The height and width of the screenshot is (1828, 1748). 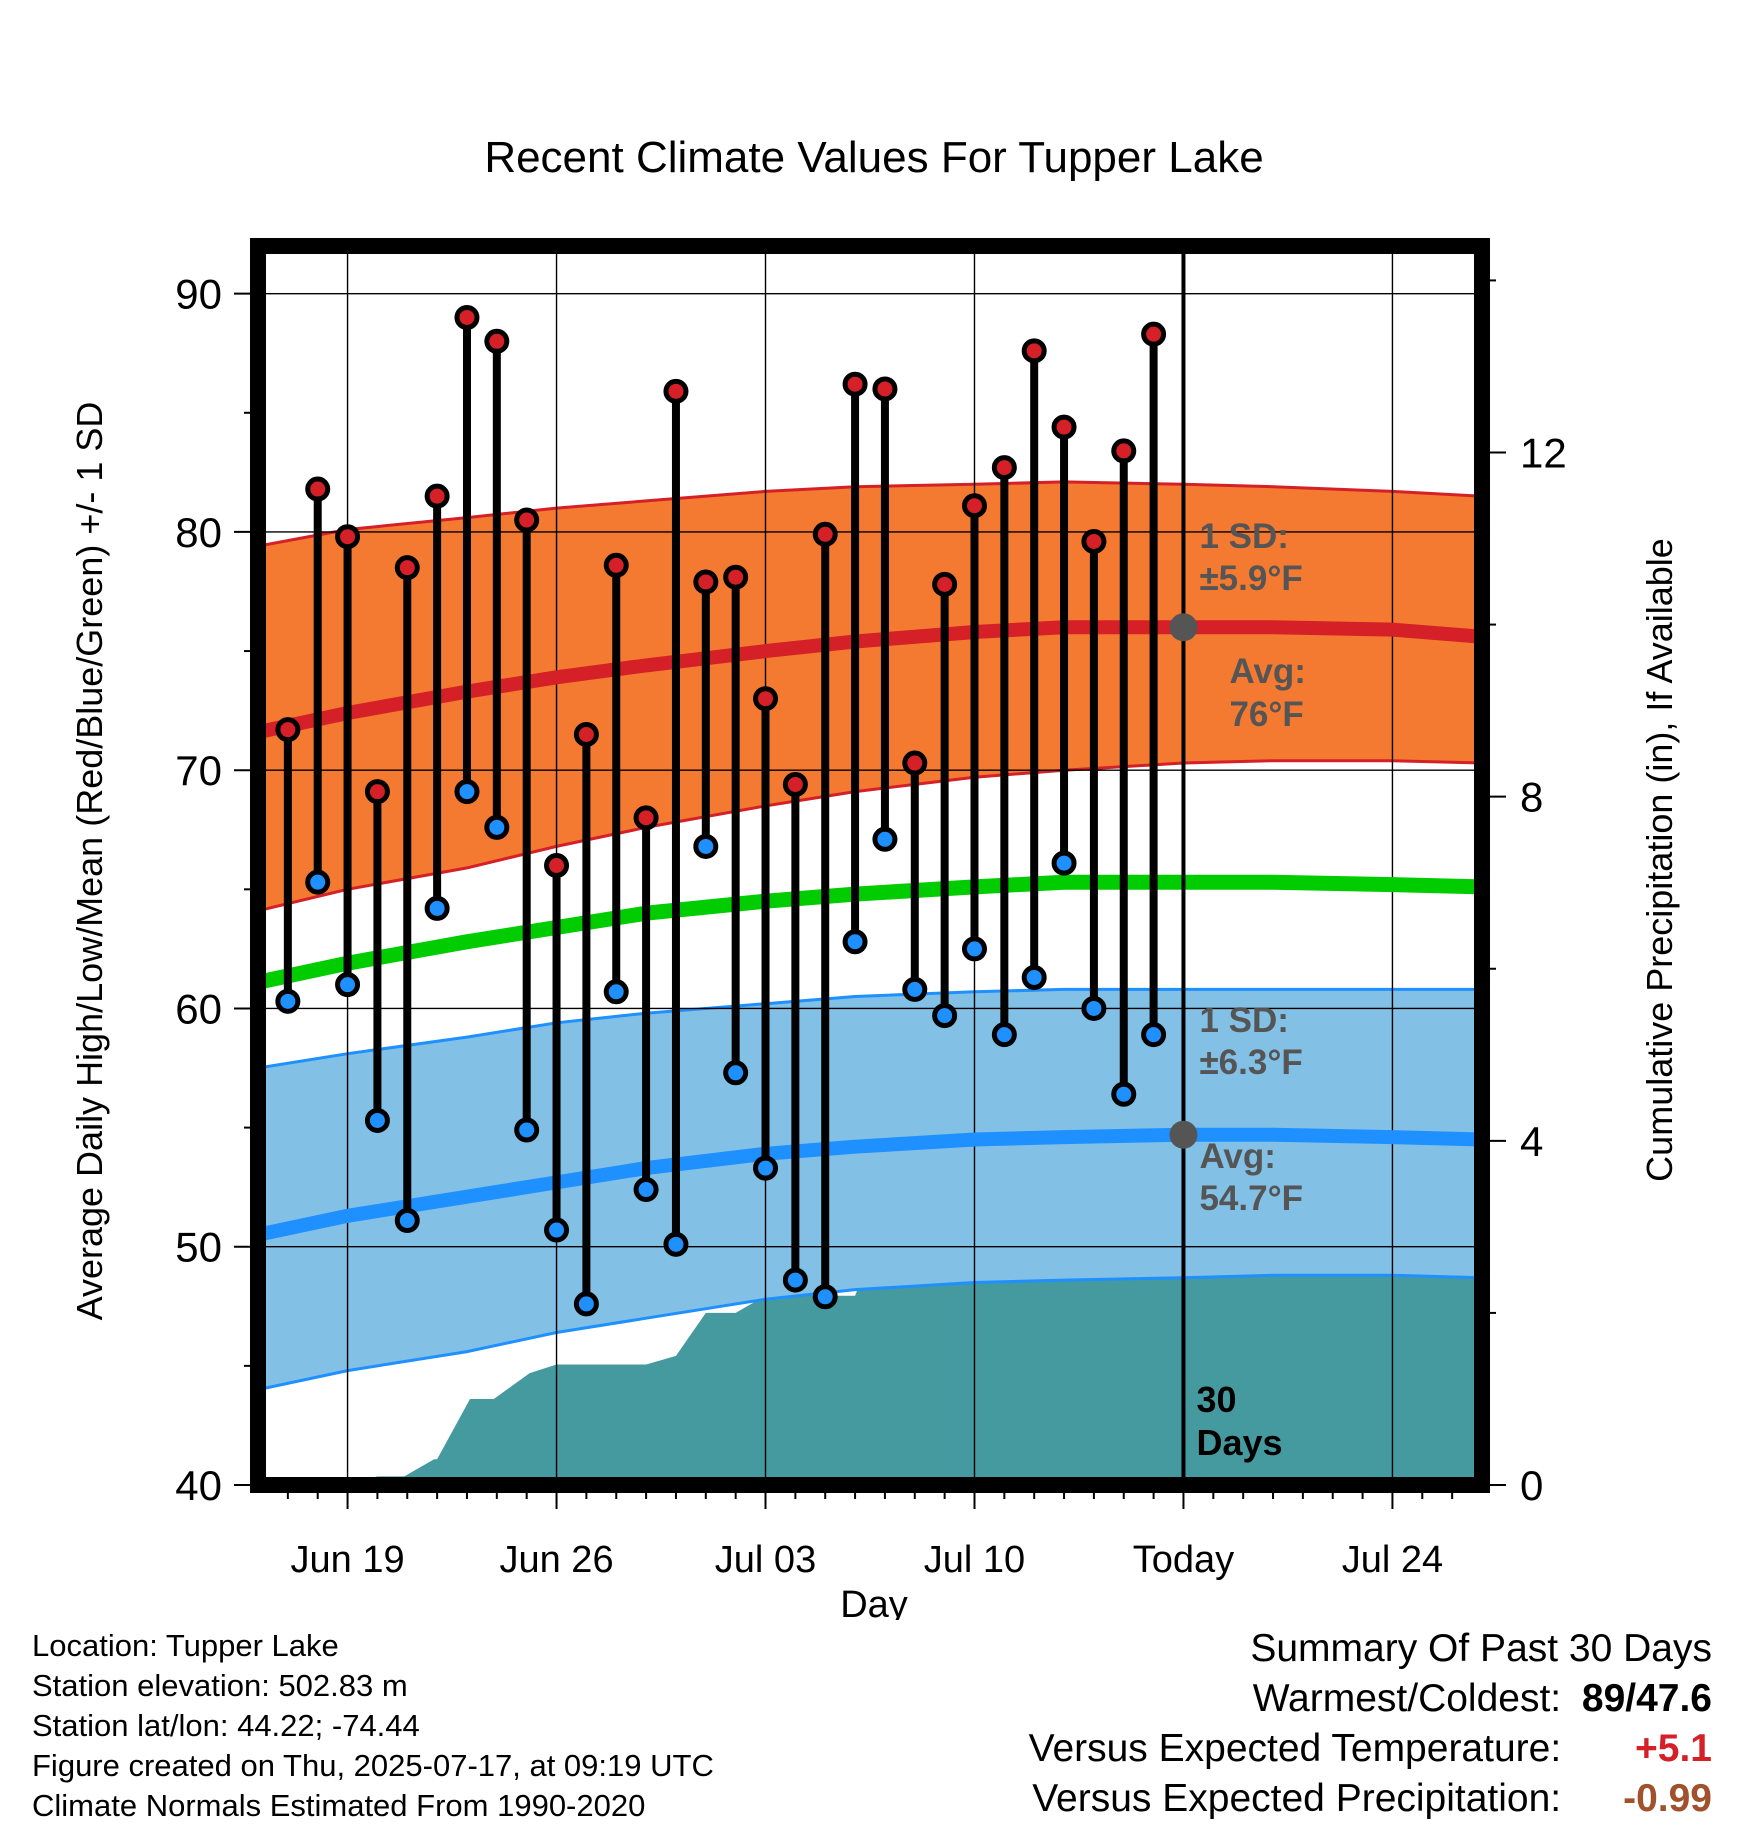 I want to click on low-sd-value: ±6.3°F, so click(x=1250, y=1062).